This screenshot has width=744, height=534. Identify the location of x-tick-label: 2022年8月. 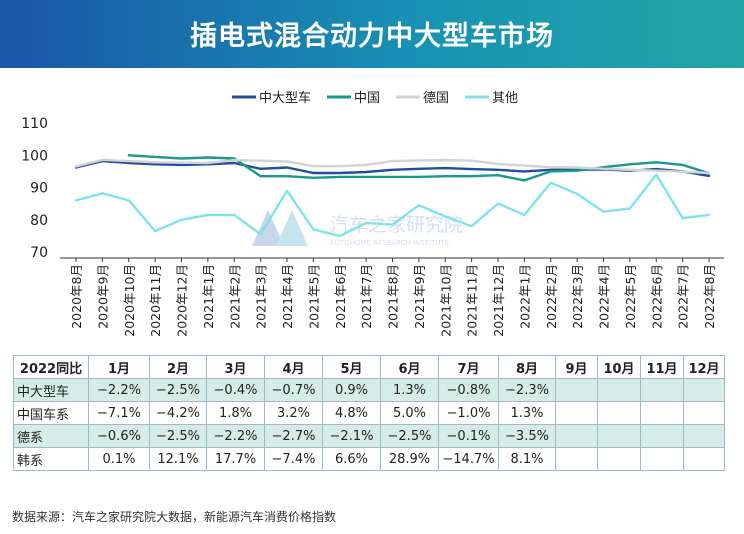
(709, 296).